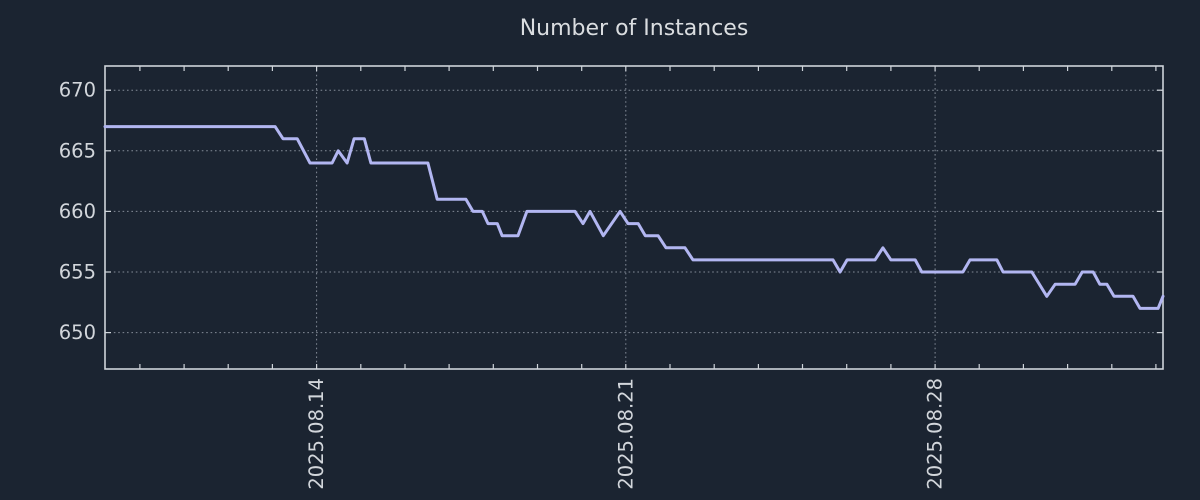  Describe the element at coordinates (77, 211) in the screenshot. I see `y-tick-label: 660` at that location.